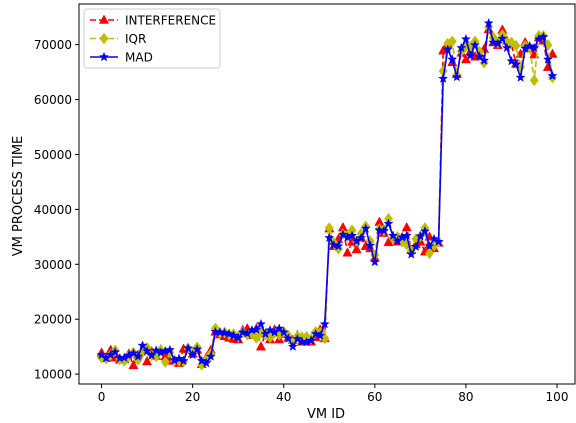 This screenshot has width=576, height=423. Describe the element at coordinates (192, 397) in the screenshot. I see `x-tick-label: 20` at that location.